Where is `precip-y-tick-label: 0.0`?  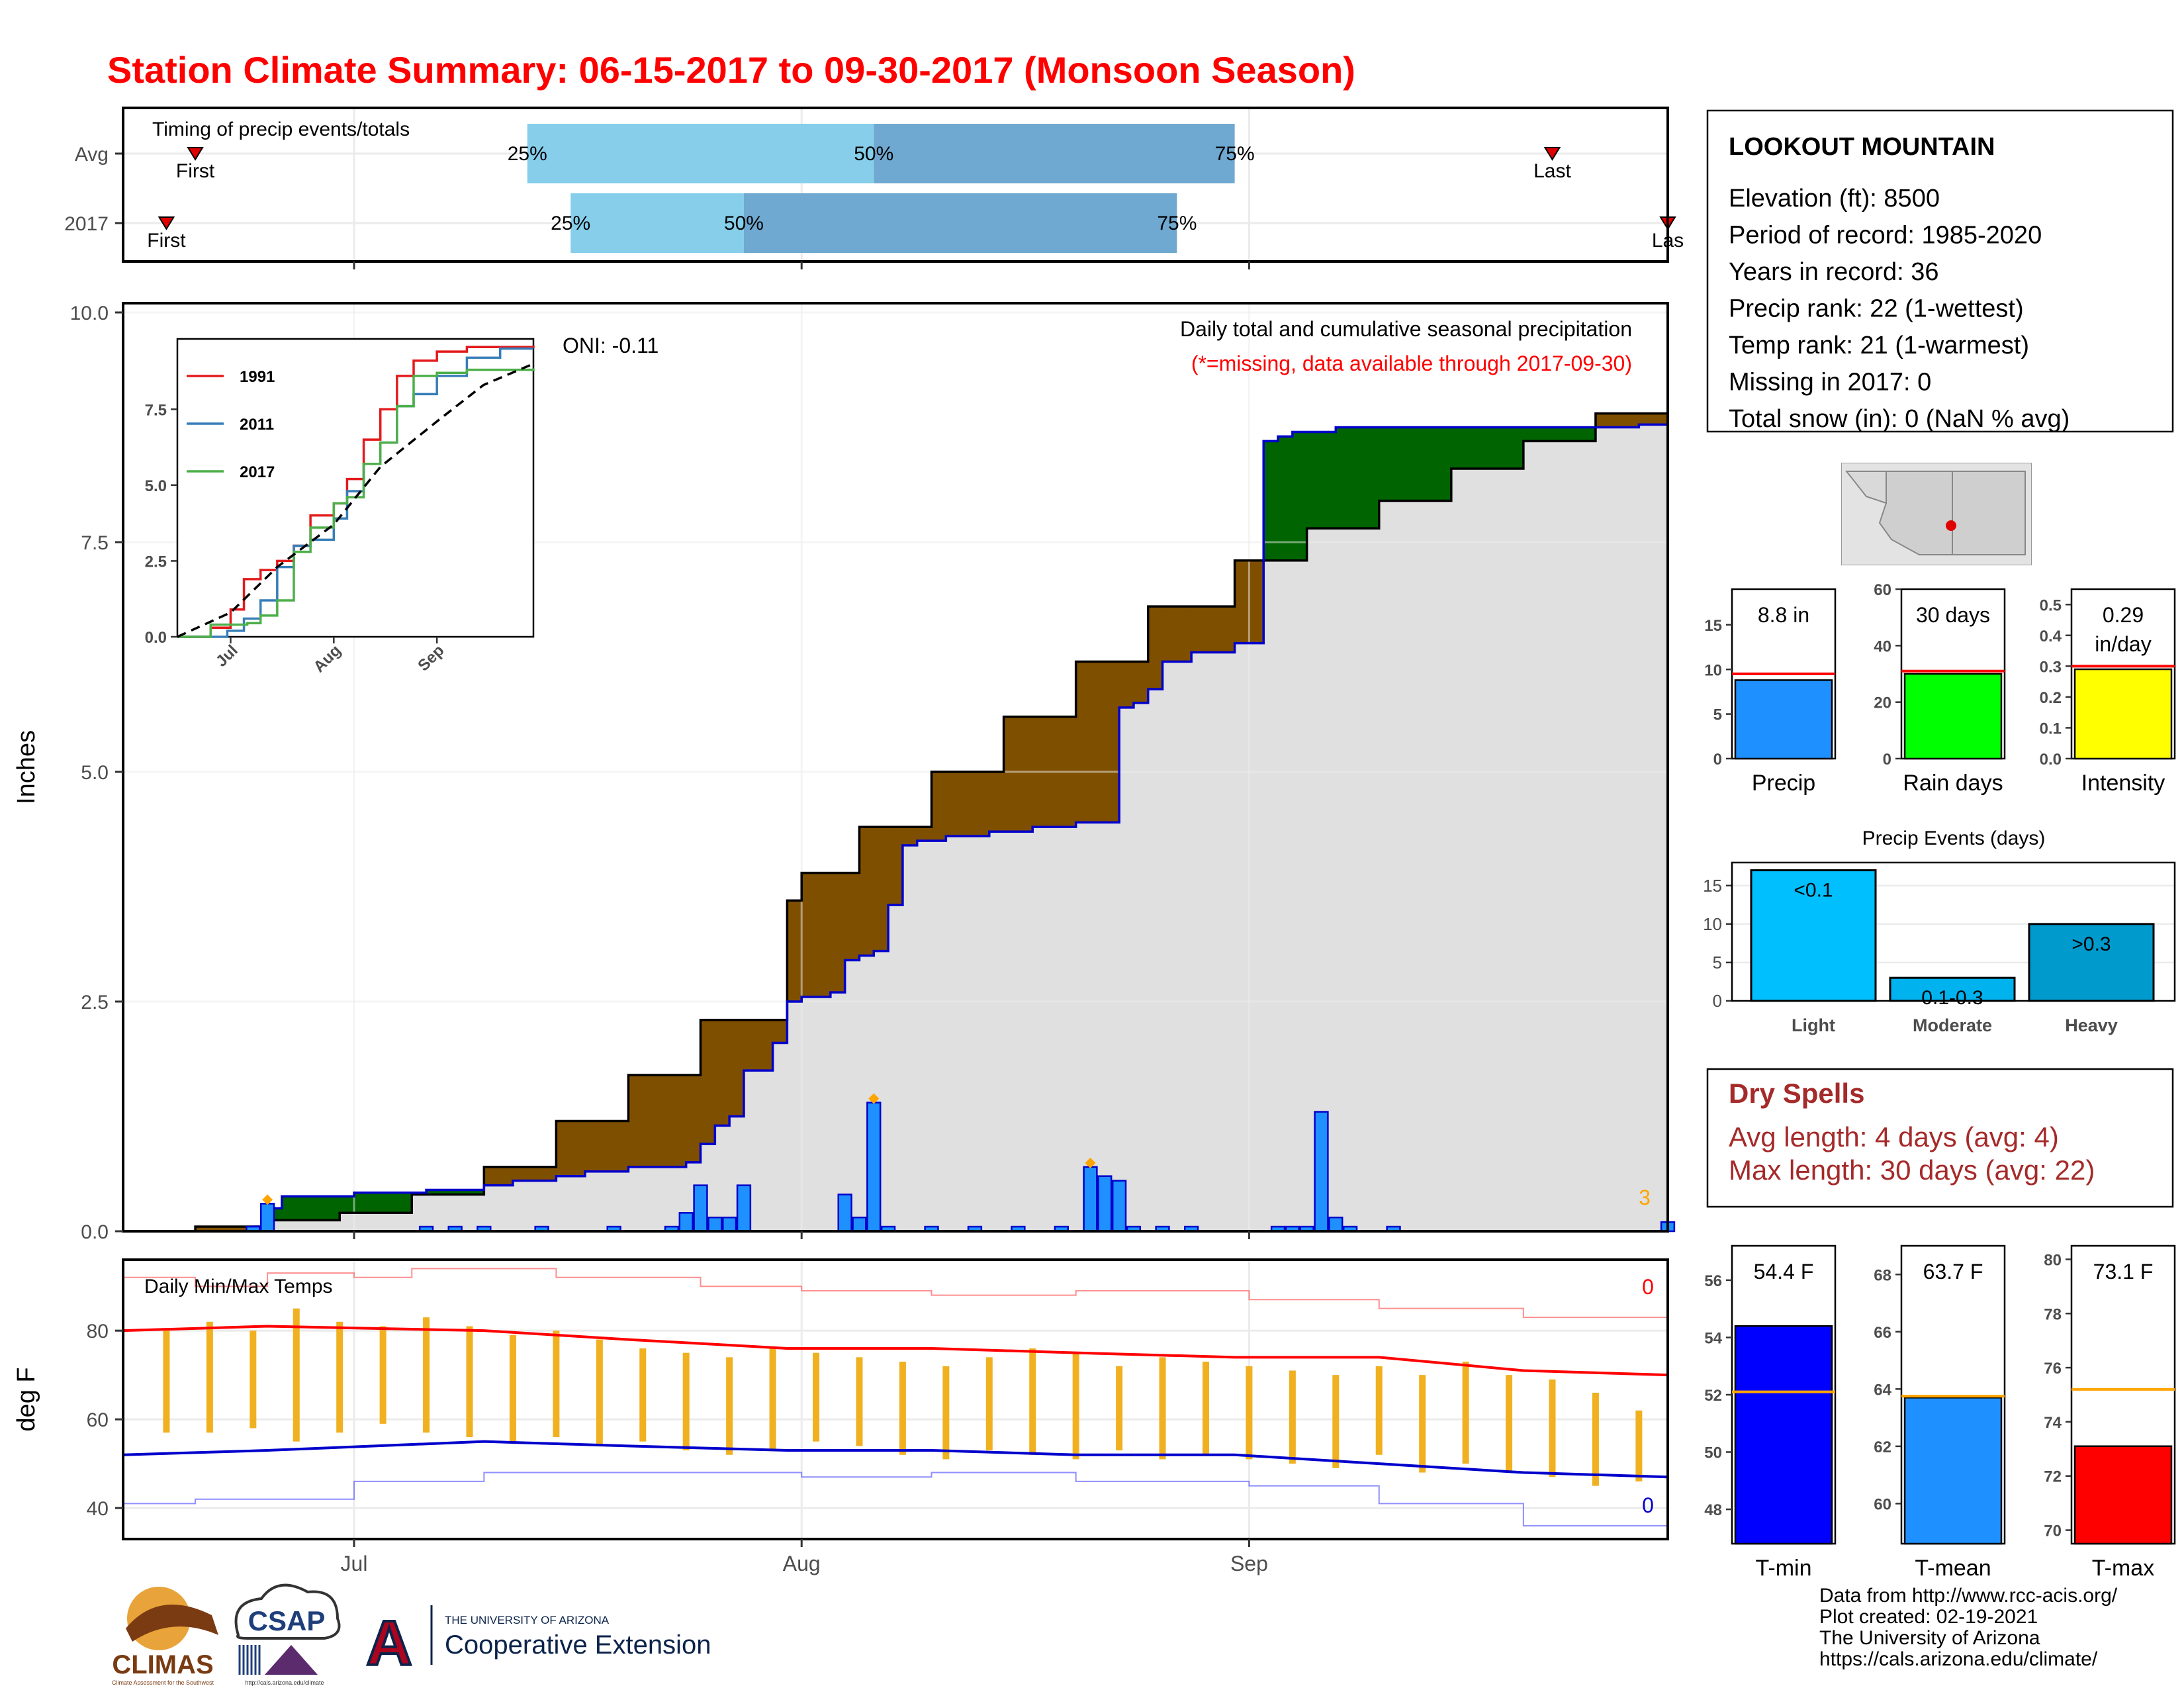 precip-y-tick-label: 0.0 is located at coordinates (95, 1232).